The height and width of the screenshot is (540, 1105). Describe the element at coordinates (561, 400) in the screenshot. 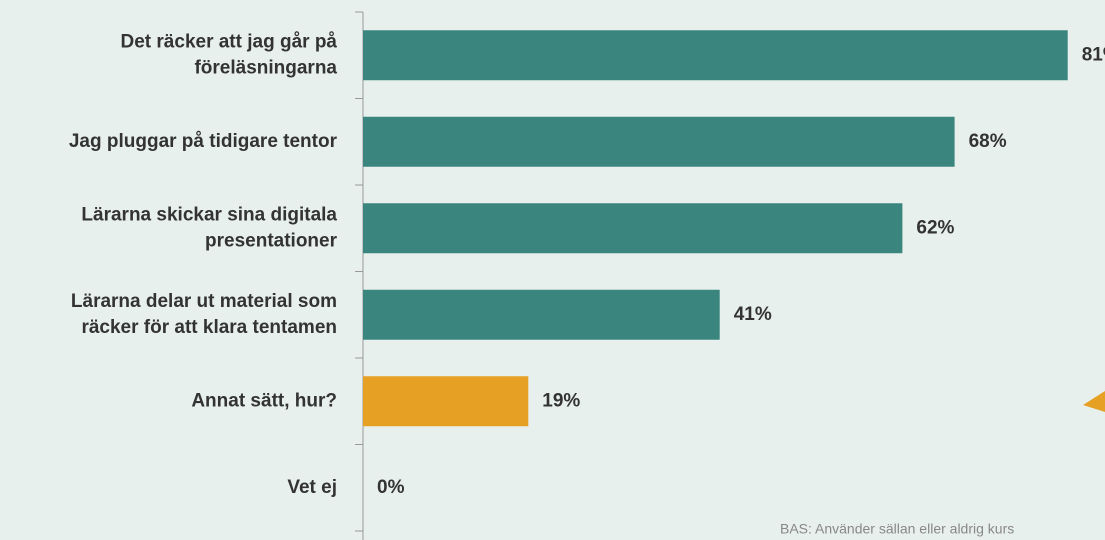

I see `value-label: 19%` at that location.